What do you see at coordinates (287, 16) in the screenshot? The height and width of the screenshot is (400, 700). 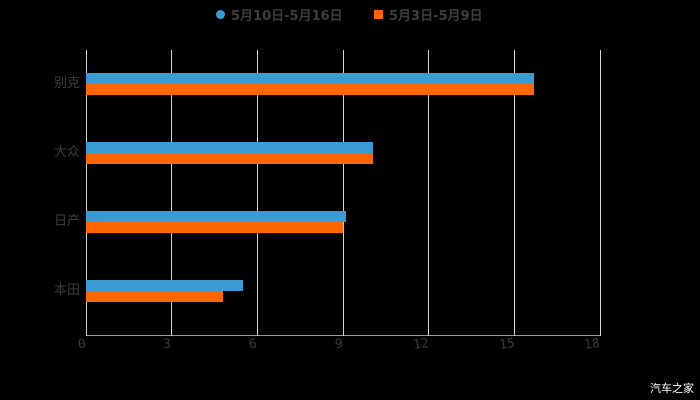 I see `legend-label: 5月10日-5月16日` at bounding box center [287, 16].